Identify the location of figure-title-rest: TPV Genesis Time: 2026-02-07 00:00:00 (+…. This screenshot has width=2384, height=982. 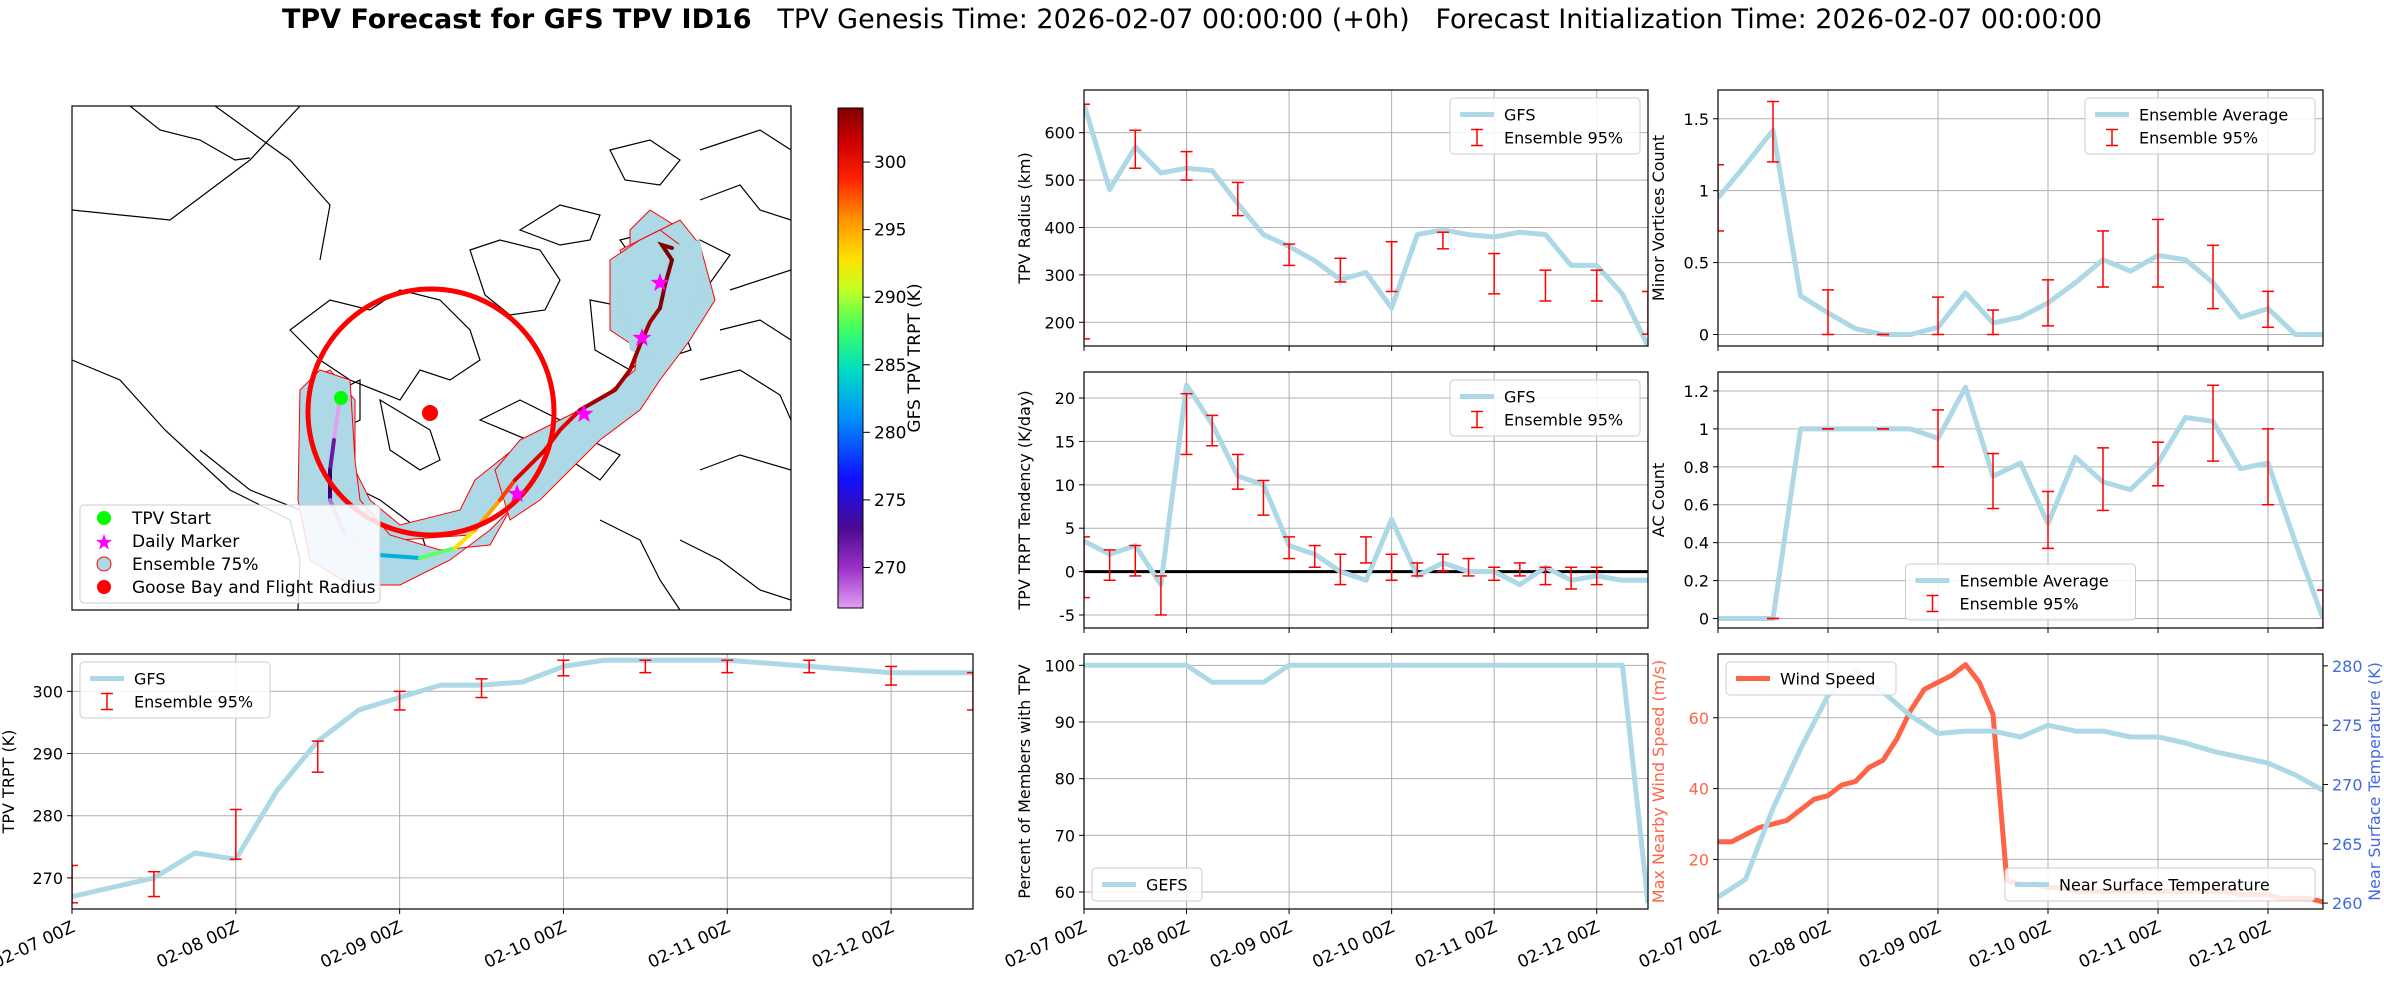
(1427, 19).